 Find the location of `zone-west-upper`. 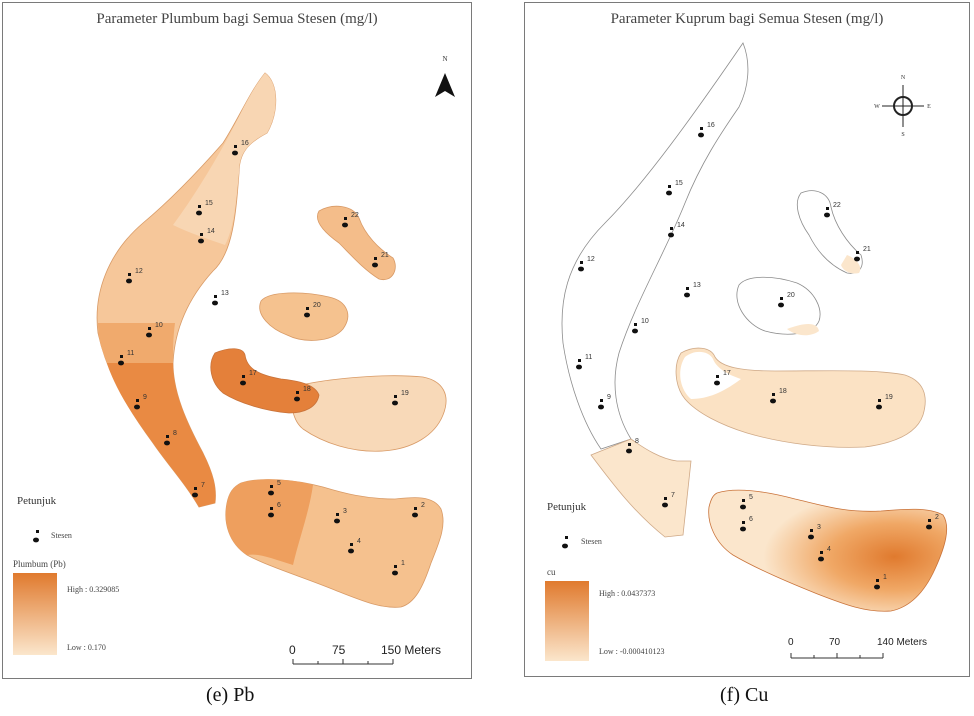

zone-west-upper is located at coordinates (224, 159).